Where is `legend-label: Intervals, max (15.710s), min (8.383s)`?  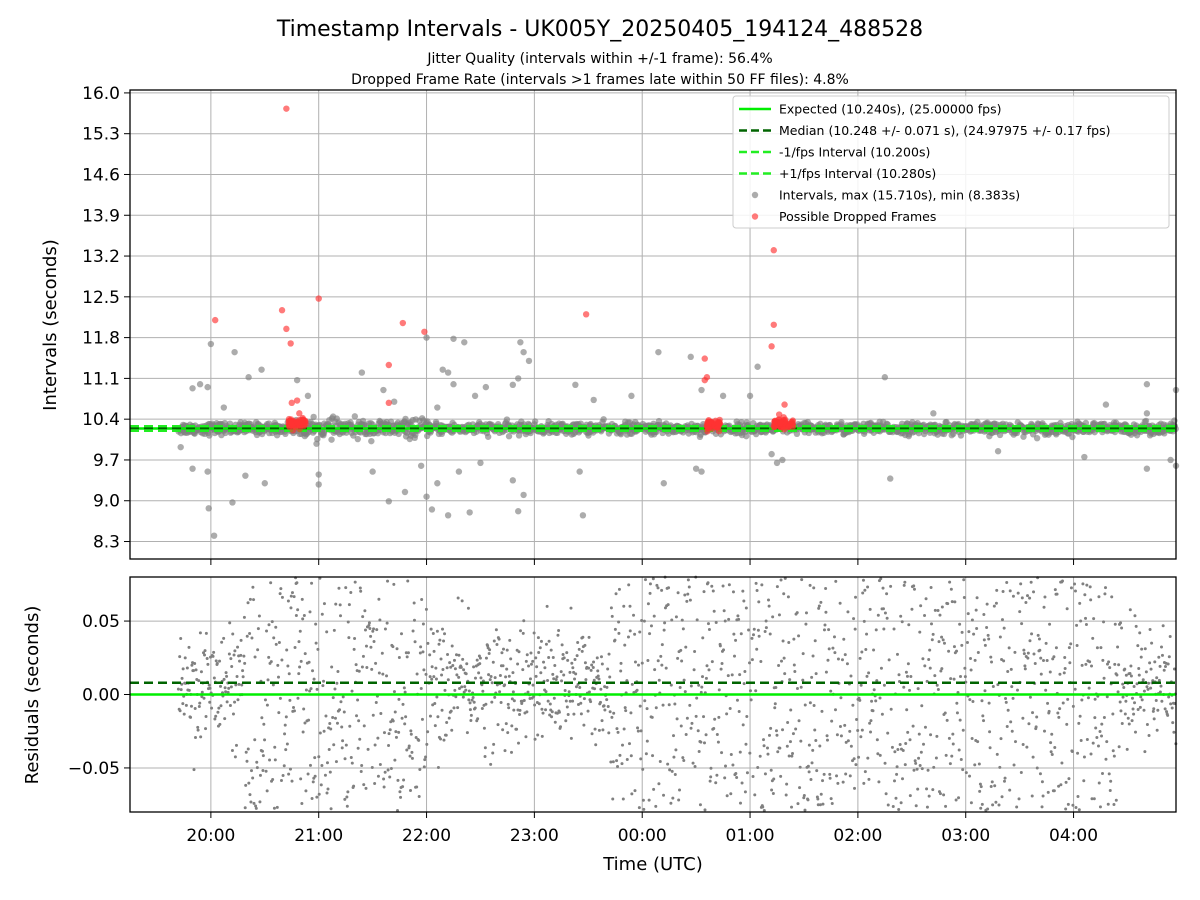
legend-label: Intervals, max (15.710s), min (8.383s) is located at coordinates (899, 195).